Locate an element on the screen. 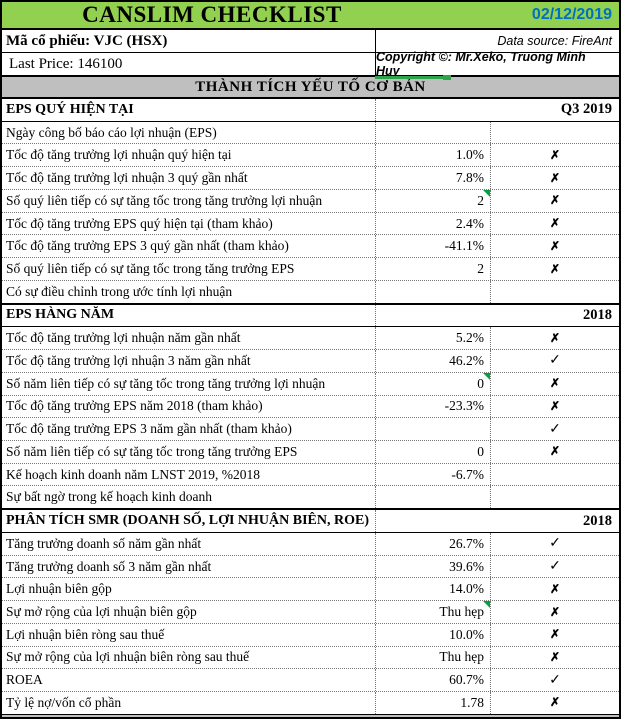 This screenshot has width=621, height=719. green-marker is located at coordinates (413, 77).